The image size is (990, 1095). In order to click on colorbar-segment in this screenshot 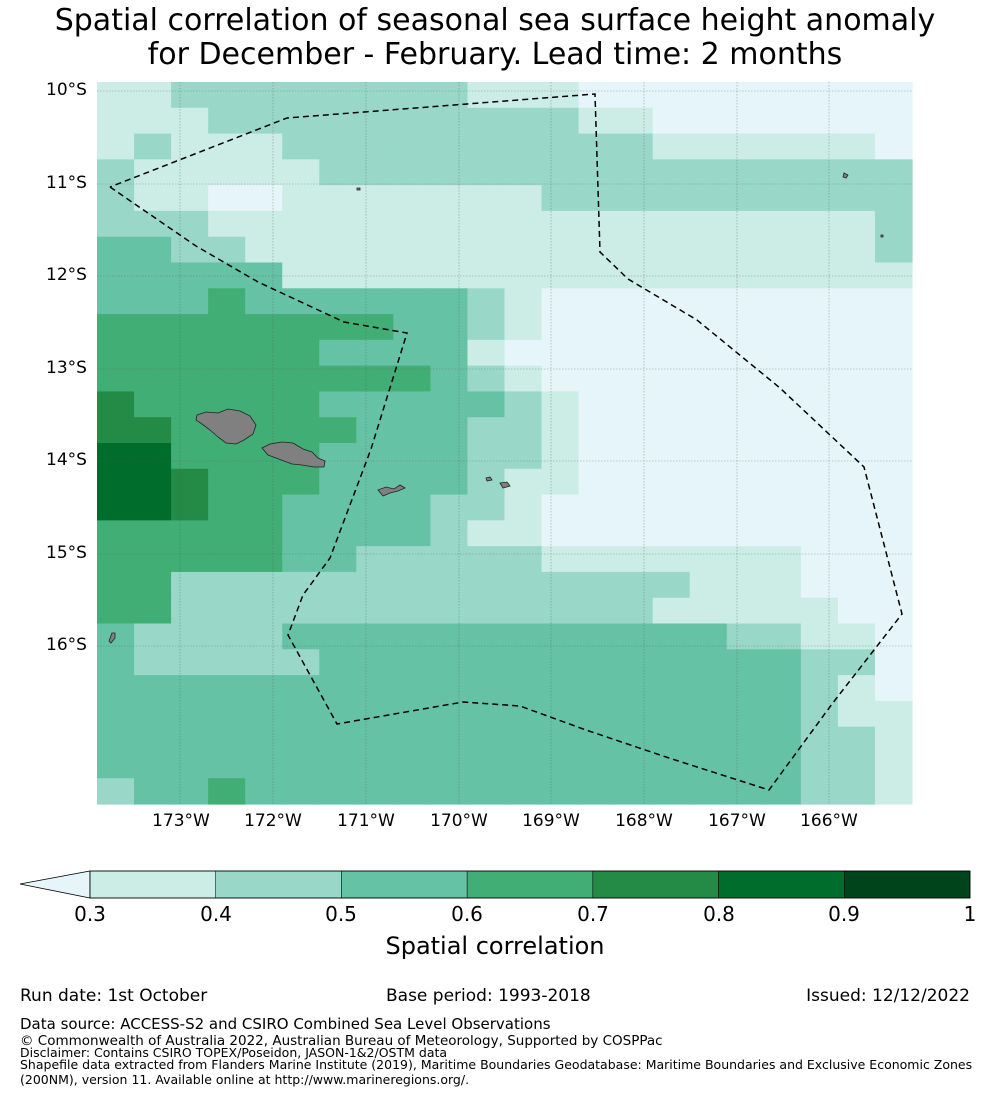, I will do `click(278, 884)`.